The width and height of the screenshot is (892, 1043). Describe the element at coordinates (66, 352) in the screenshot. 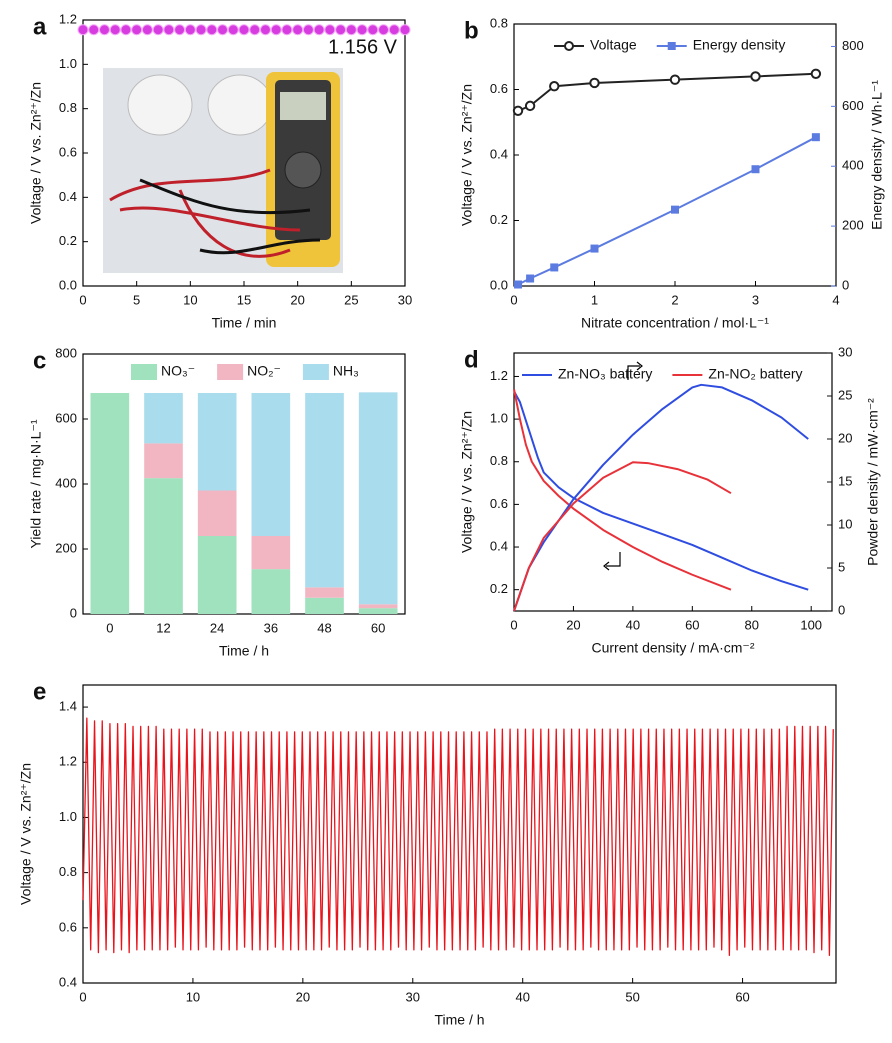

I see `y-tick-label: 800` at that location.